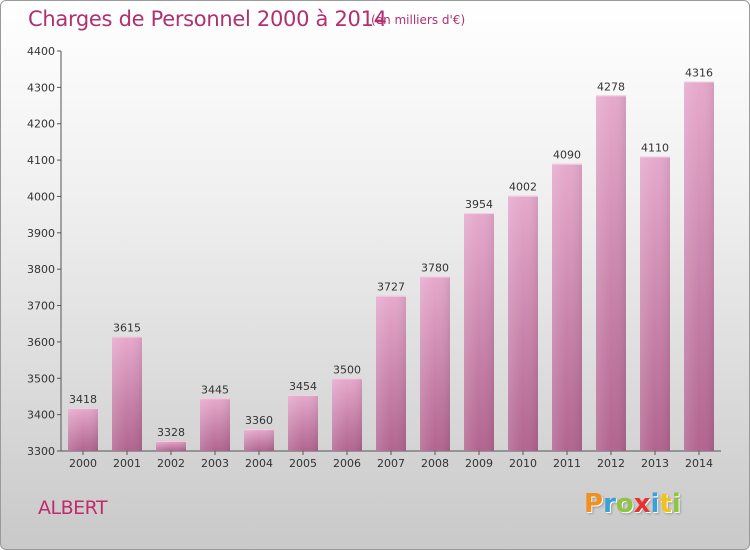 This screenshot has width=750, height=550. What do you see at coordinates (83, 463) in the screenshot?
I see `x-tick-label: 2000` at bounding box center [83, 463].